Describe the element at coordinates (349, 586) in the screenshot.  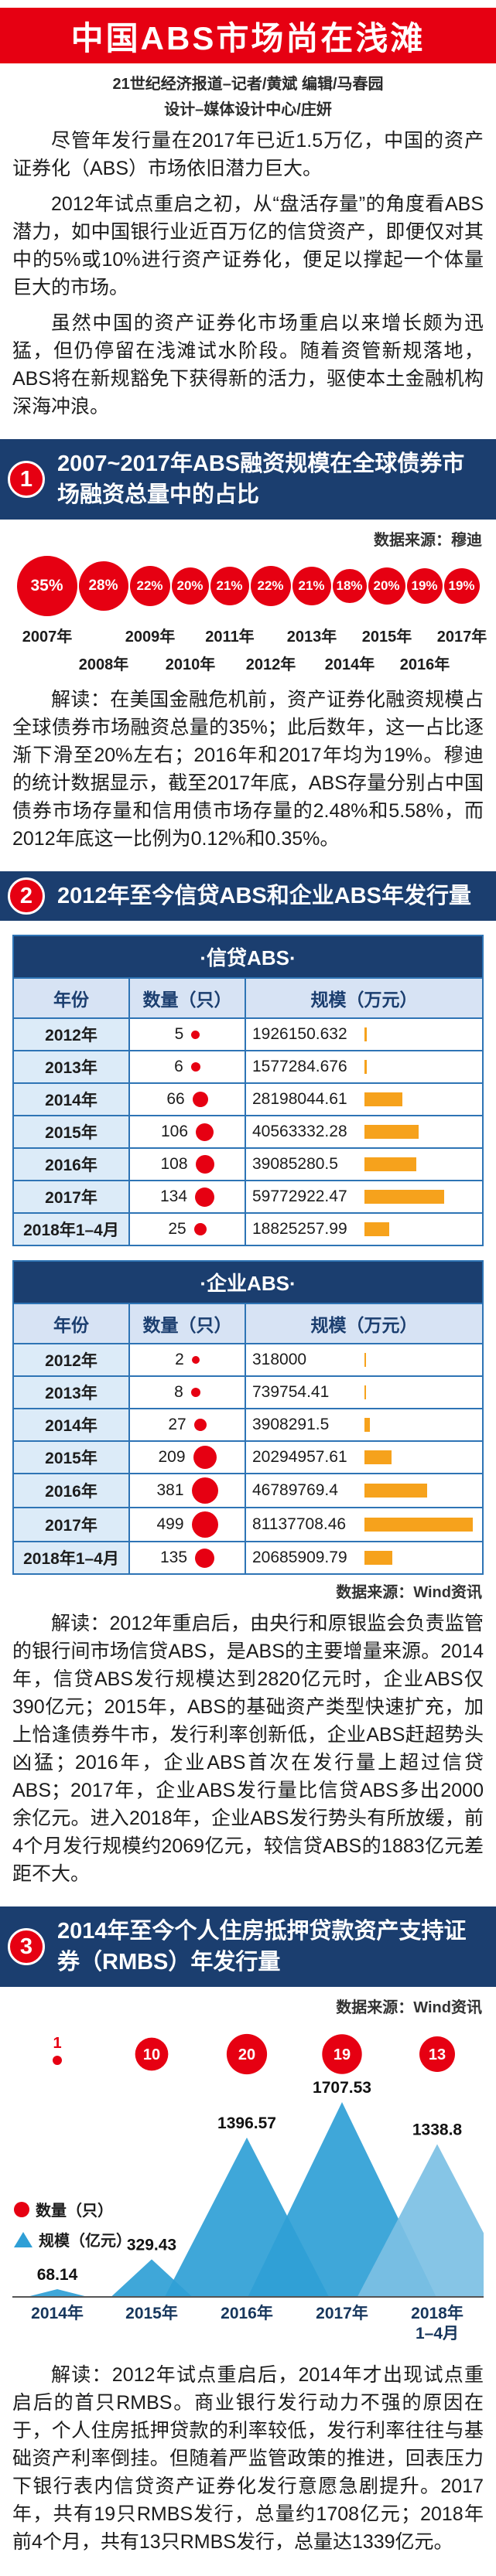
I see `share-bubble: 18%` at that location.